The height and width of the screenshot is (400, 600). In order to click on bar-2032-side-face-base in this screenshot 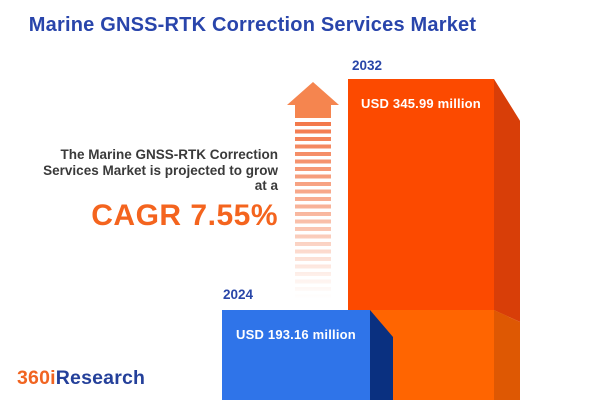, I will do `click(507, 355)`.